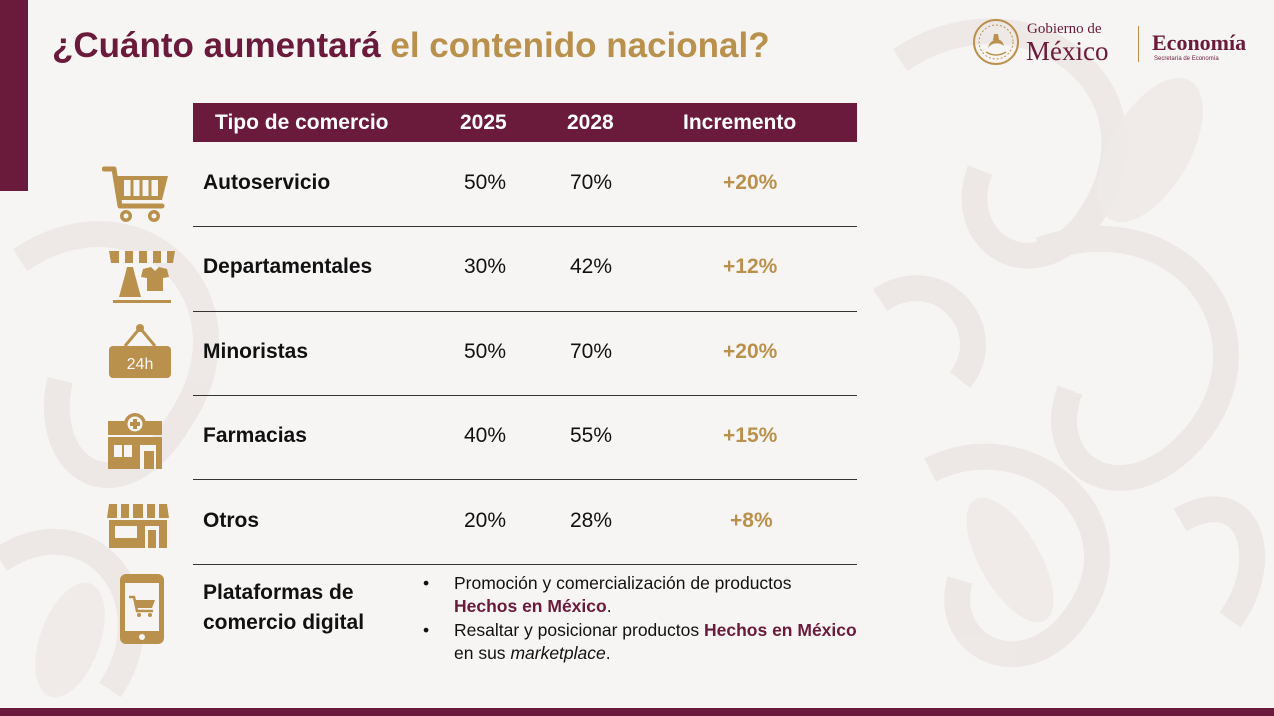 The height and width of the screenshot is (716, 1274). Describe the element at coordinates (525, 122) in the screenshot. I see `table-header: Tipo de comercio 2025 2028 Incremento` at that location.